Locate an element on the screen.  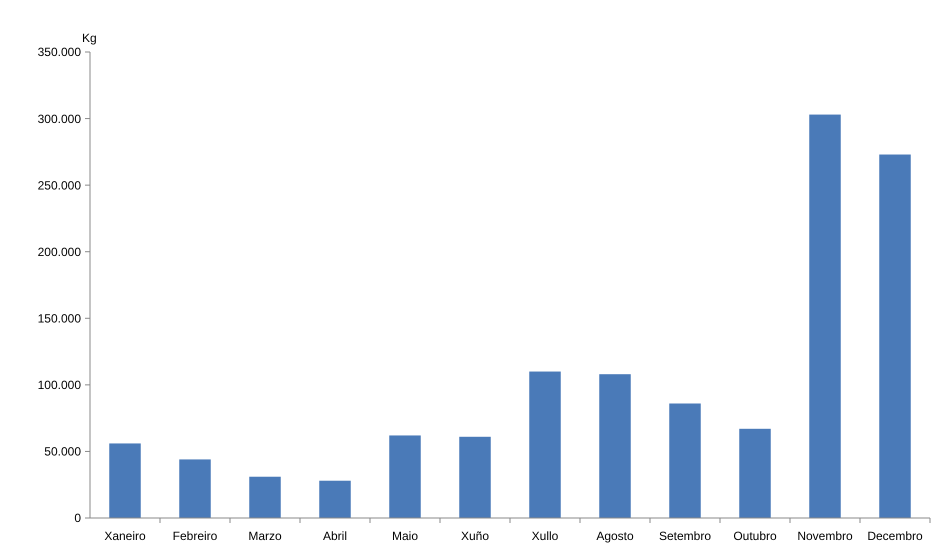
y-tick-label: 350.000 is located at coordinates (60, 52).